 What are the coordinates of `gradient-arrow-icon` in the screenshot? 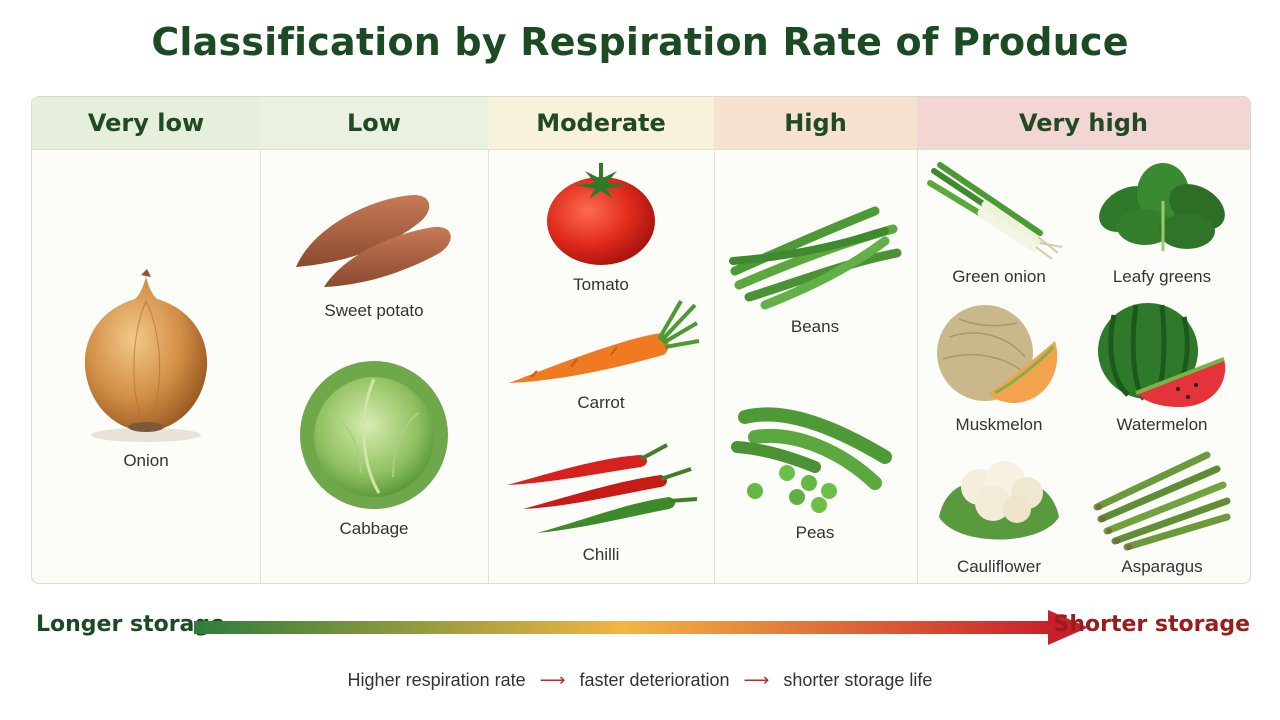 It's located at (641, 627).